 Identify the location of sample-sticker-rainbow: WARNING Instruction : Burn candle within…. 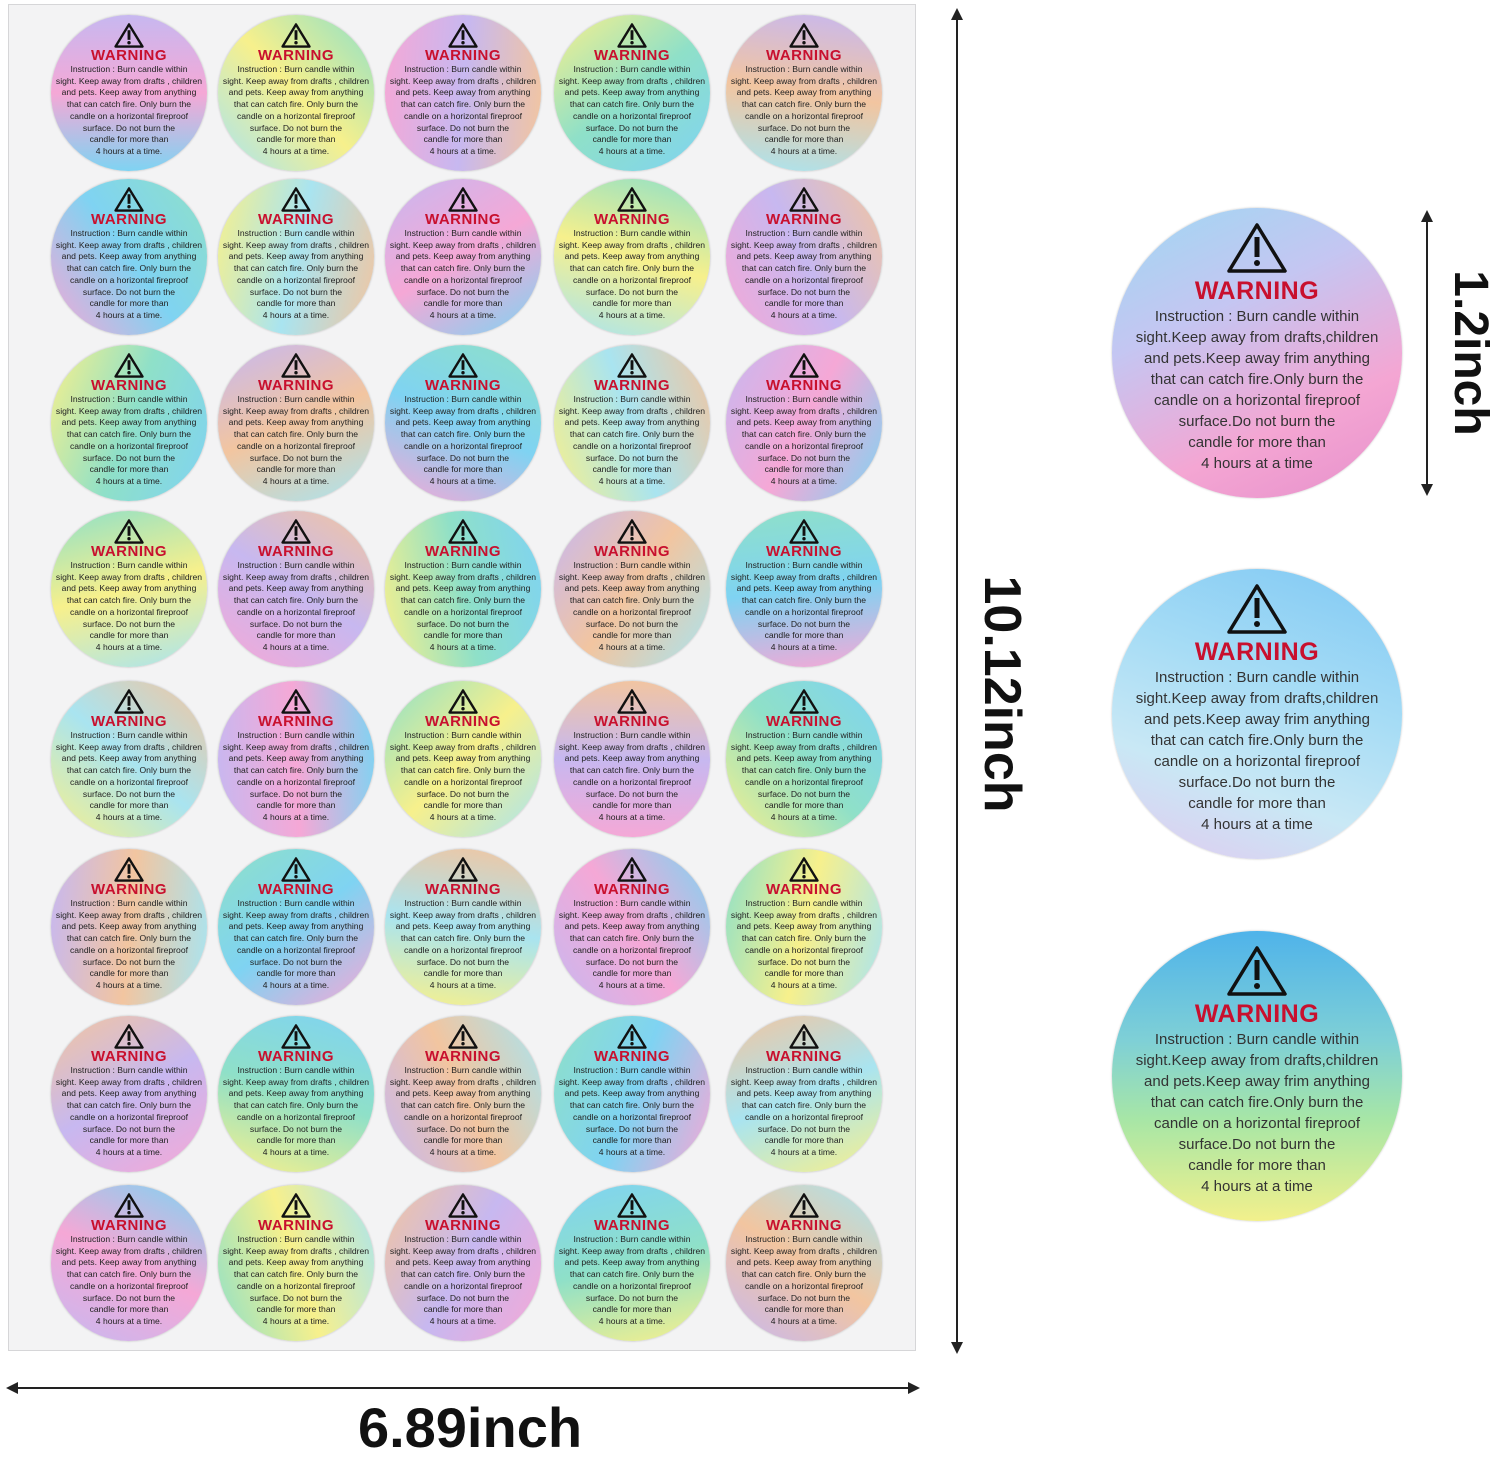
(1257, 1076).